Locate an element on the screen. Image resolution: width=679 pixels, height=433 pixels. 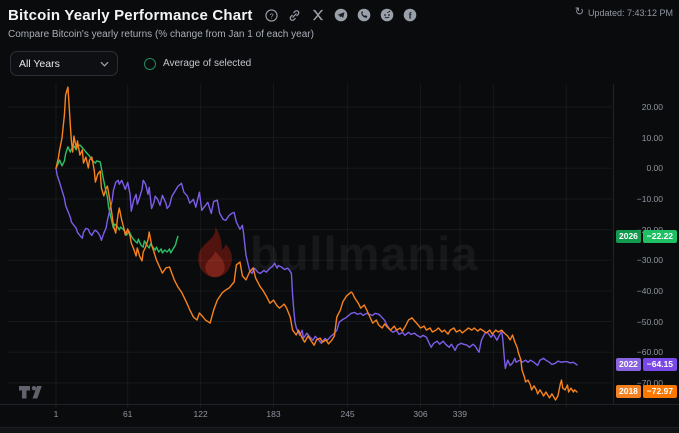
value-chip: −64.15 is located at coordinates (659, 365).